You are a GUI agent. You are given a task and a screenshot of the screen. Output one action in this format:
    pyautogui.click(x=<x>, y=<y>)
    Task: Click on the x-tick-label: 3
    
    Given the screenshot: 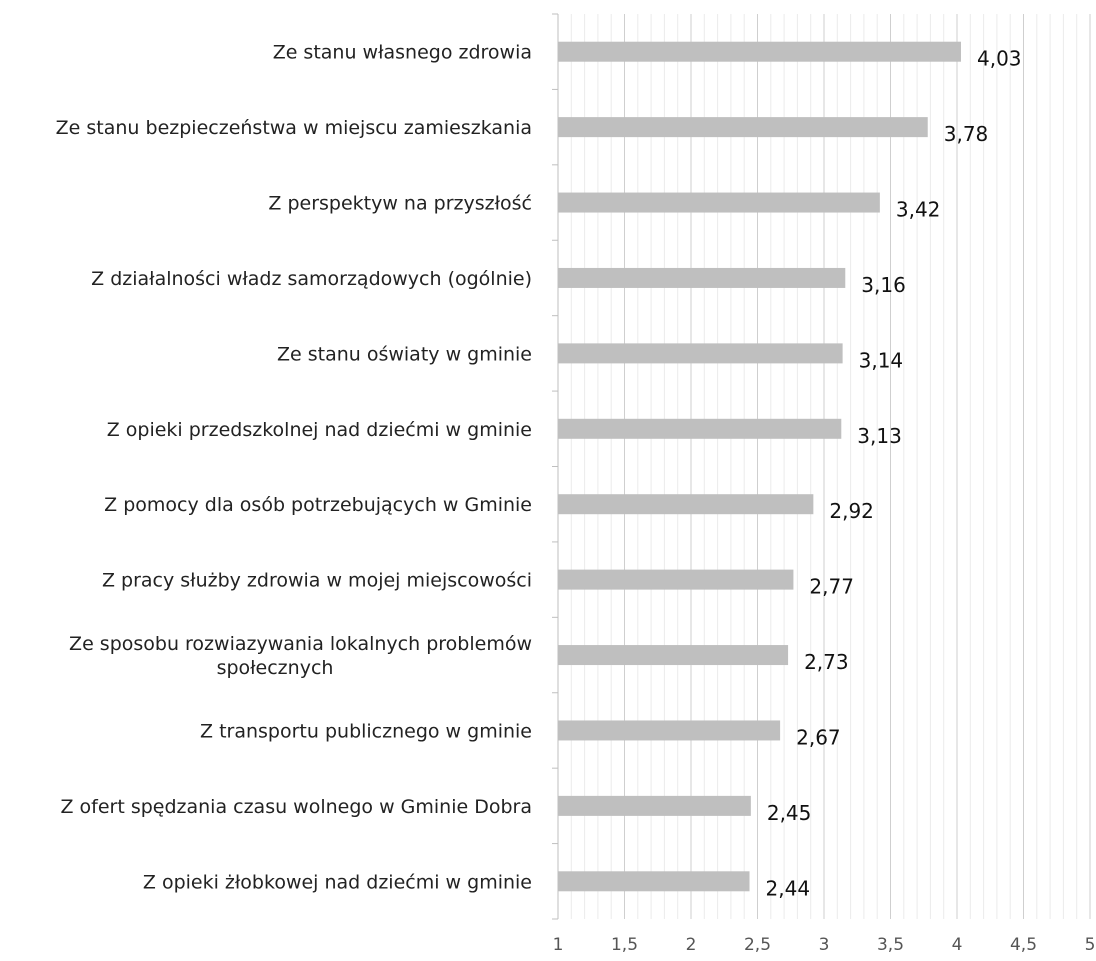 What is the action you would take?
    pyautogui.click(x=824, y=945)
    